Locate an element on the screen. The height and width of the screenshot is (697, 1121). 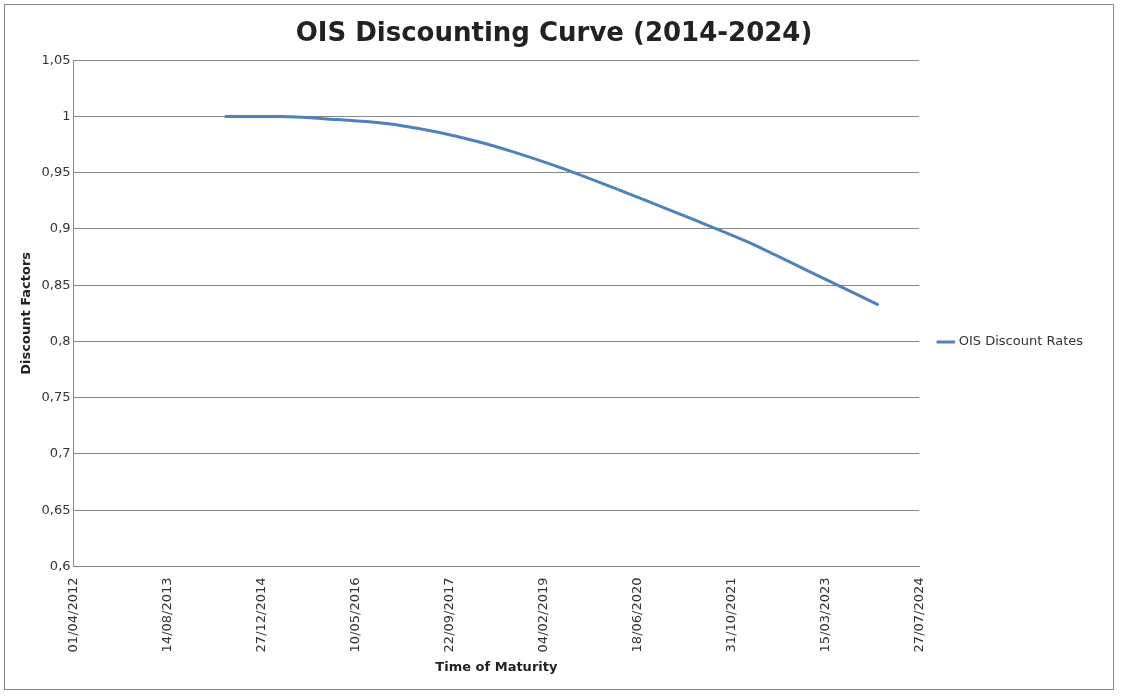
chart-title: OIS Discounting Curve (2014-2024) is located at coordinates (554, 32).